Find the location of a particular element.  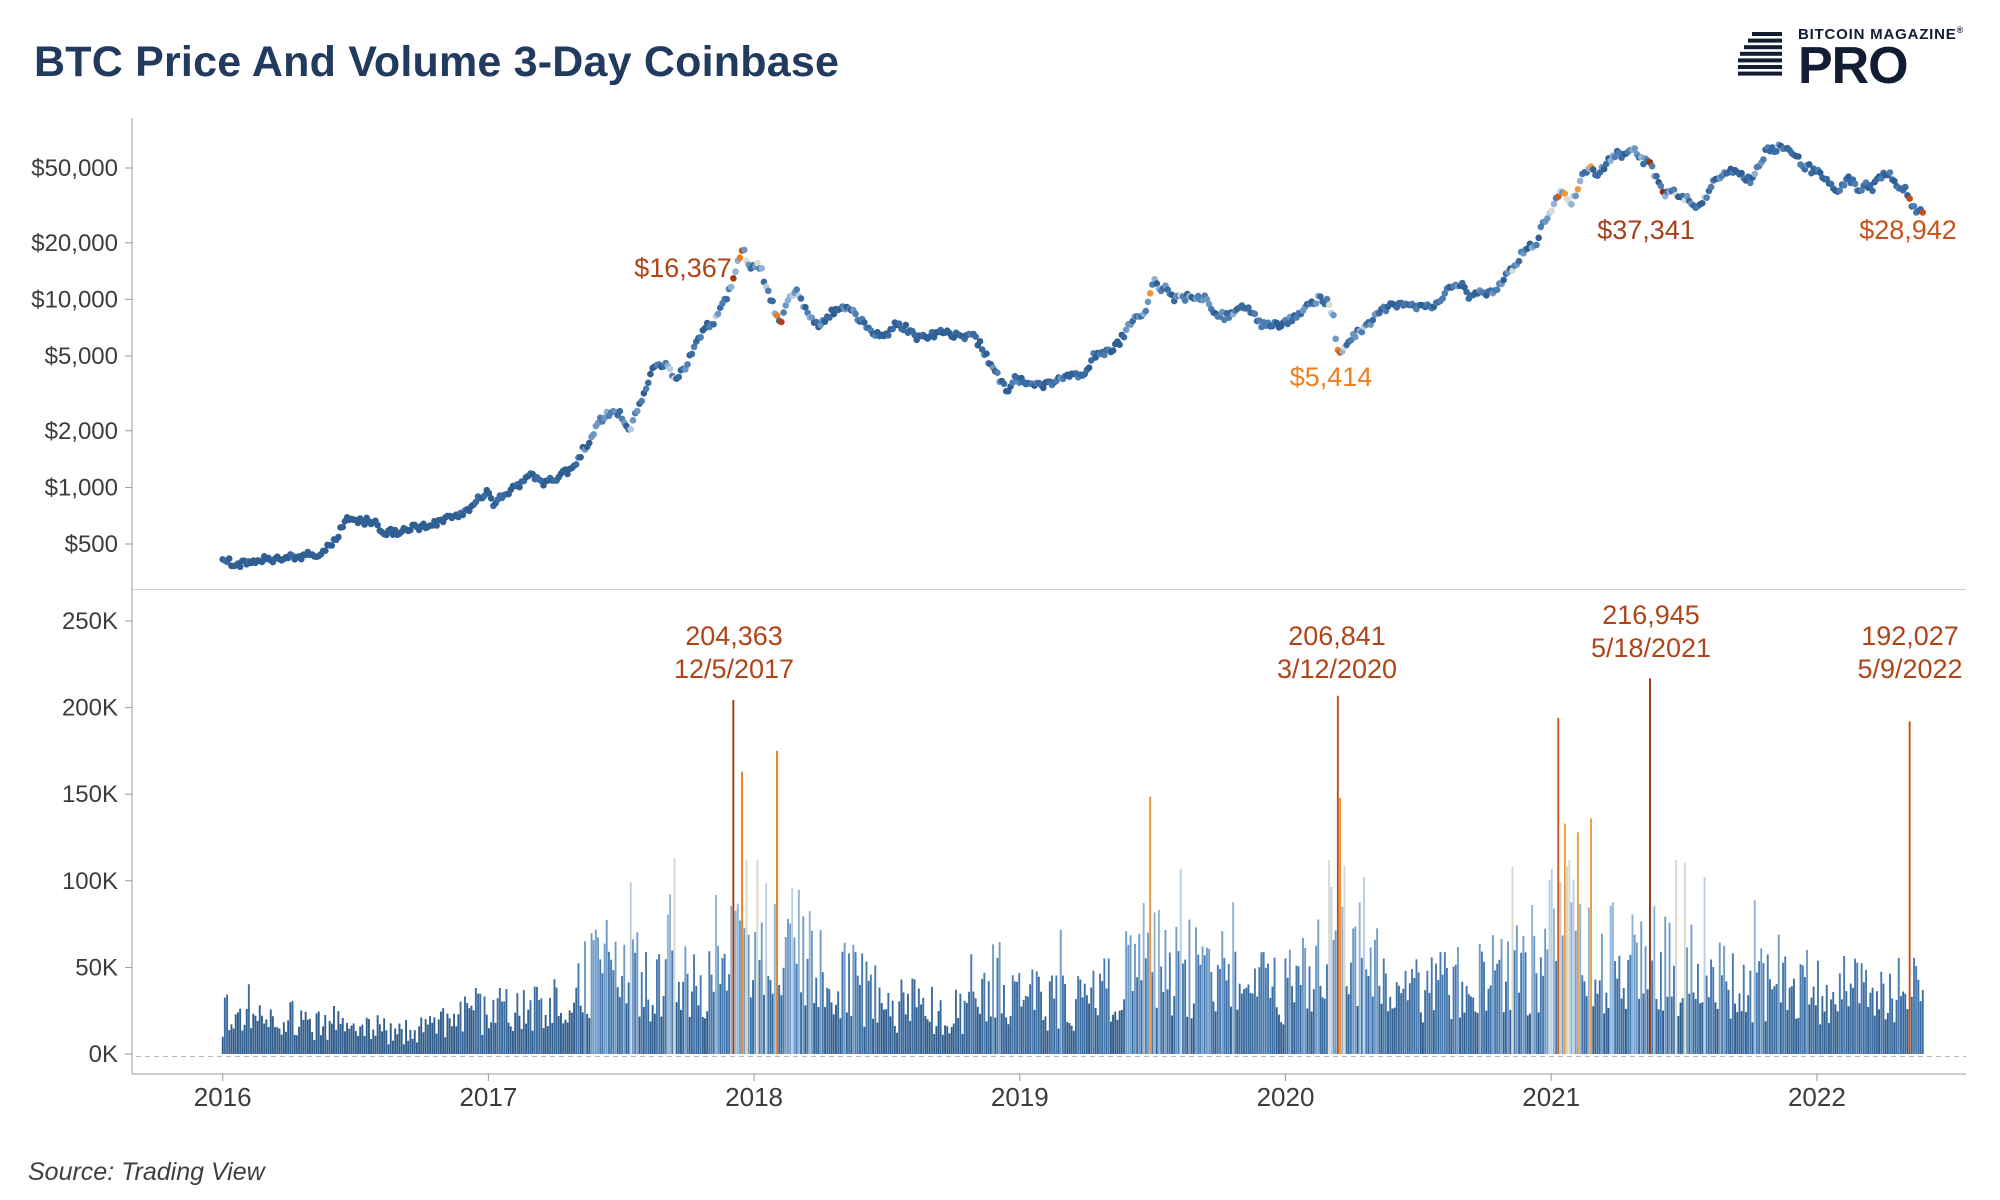

svg-text: 5/18/2021 is located at coordinates (1651, 648).